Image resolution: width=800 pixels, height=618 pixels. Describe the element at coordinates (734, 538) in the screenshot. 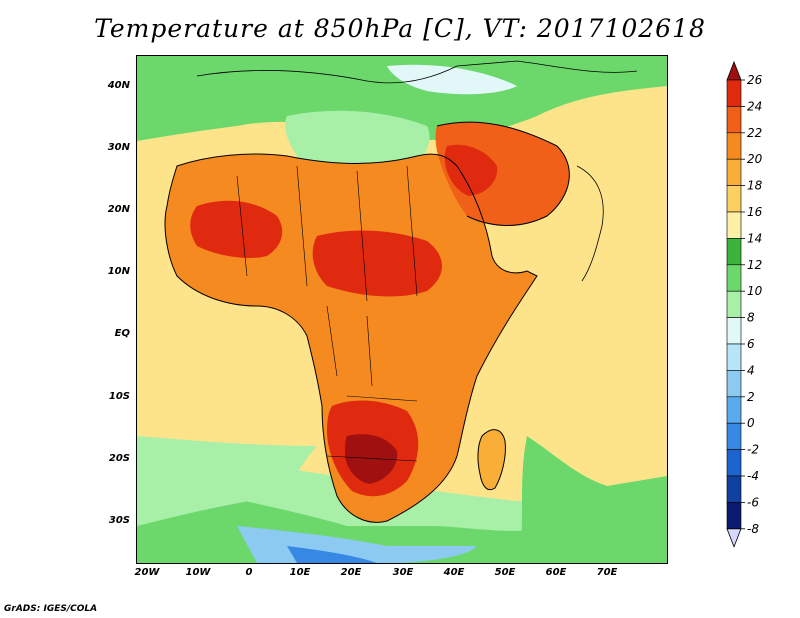

I see `legend-arrow-bottom` at that location.